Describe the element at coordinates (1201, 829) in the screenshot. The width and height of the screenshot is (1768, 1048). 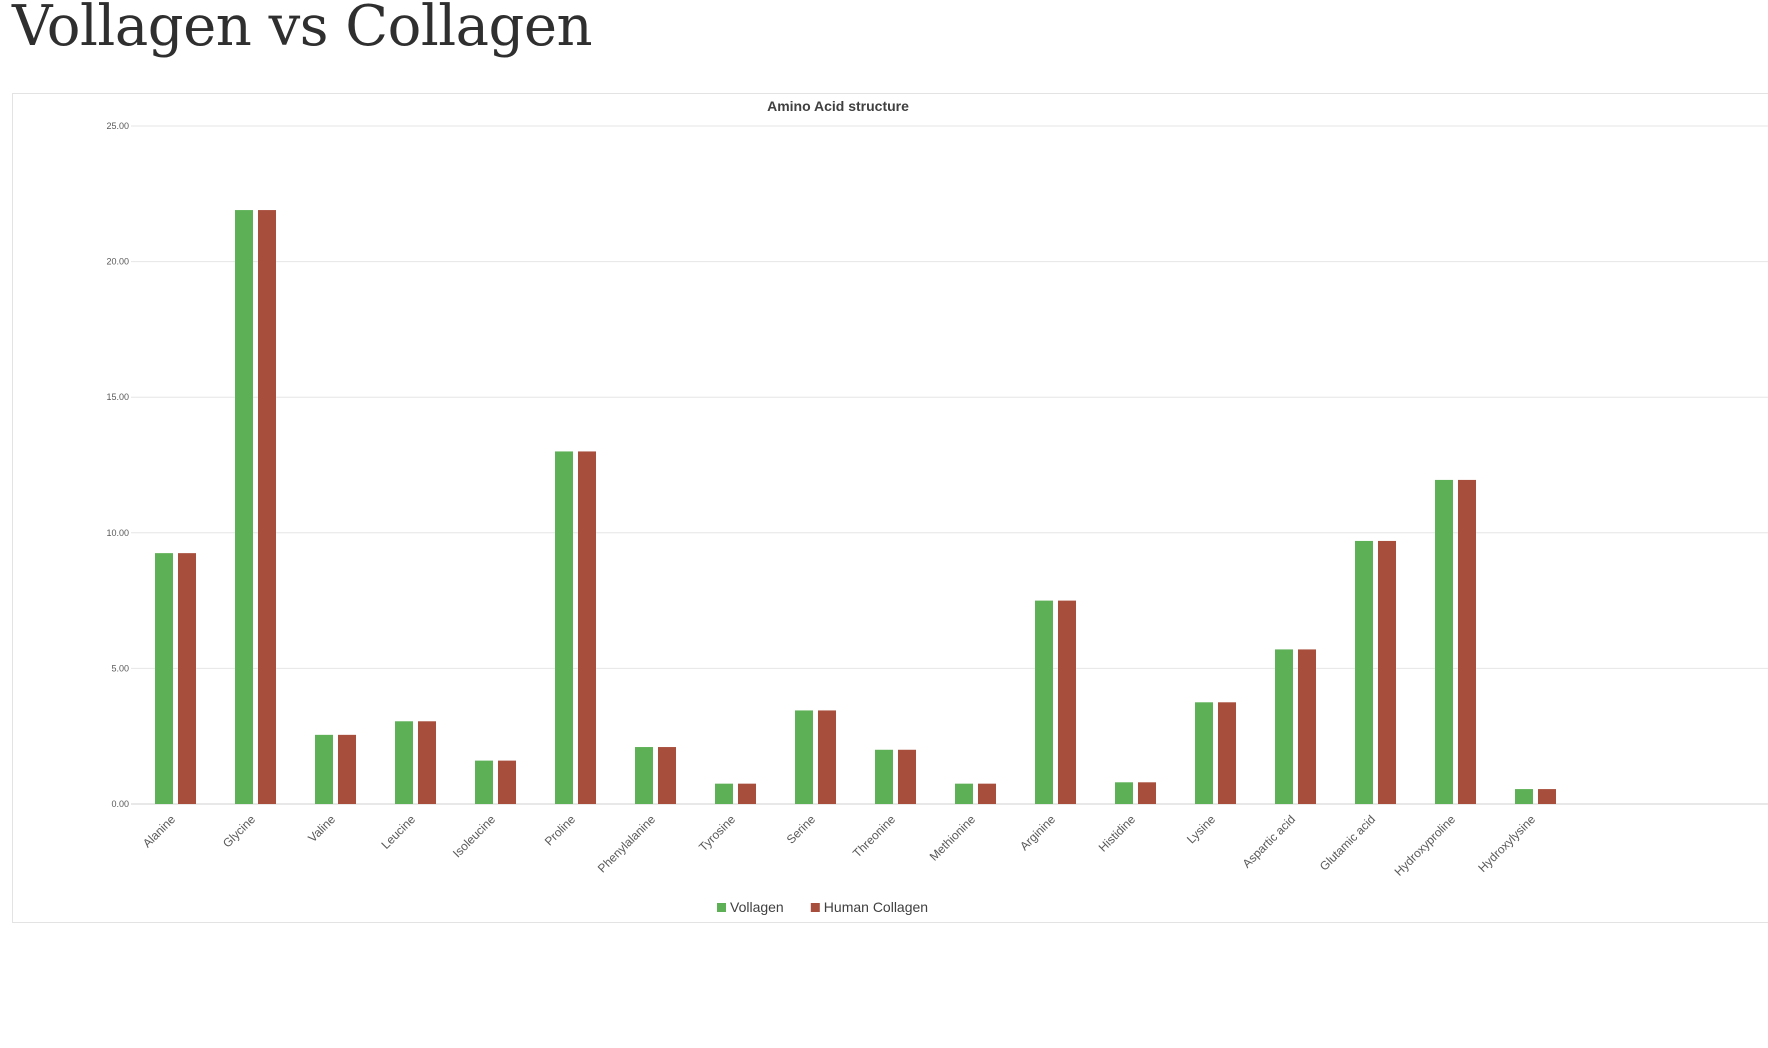
I see `category-label: Lysine` at that location.